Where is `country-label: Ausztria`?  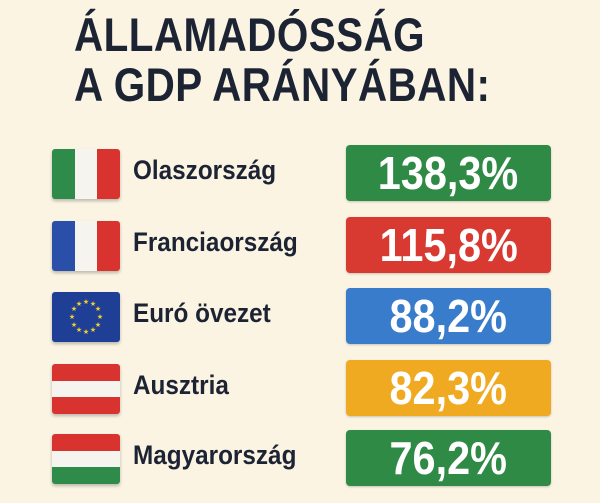
country-label: Ausztria is located at coordinates (181, 385).